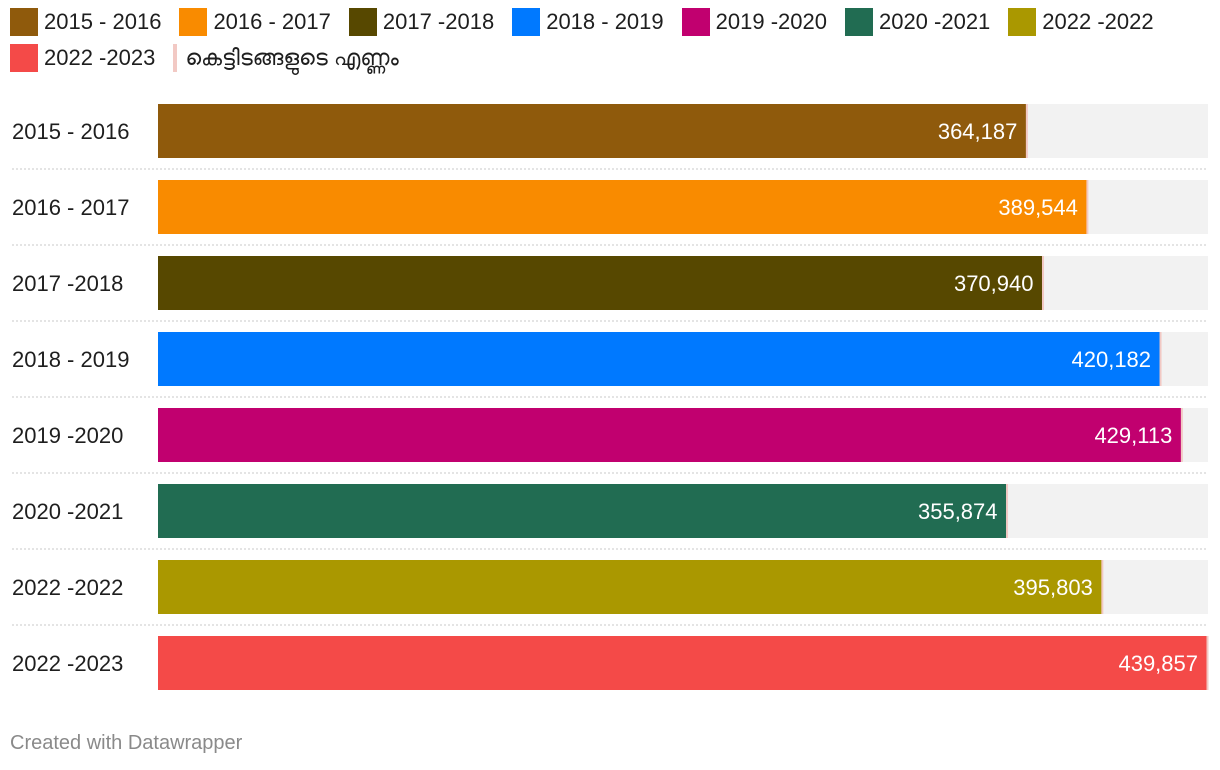  I want to click on value-label: 364,187, so click(978, 131).